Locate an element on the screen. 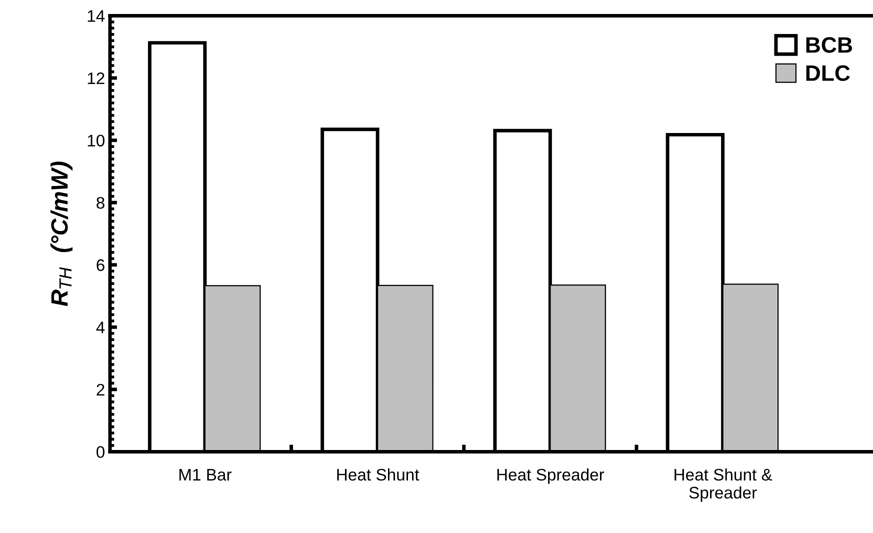 The image size is (873, 533). x-tick-label: Heat Shunt & Spreader is located at coordinates (723, 485).